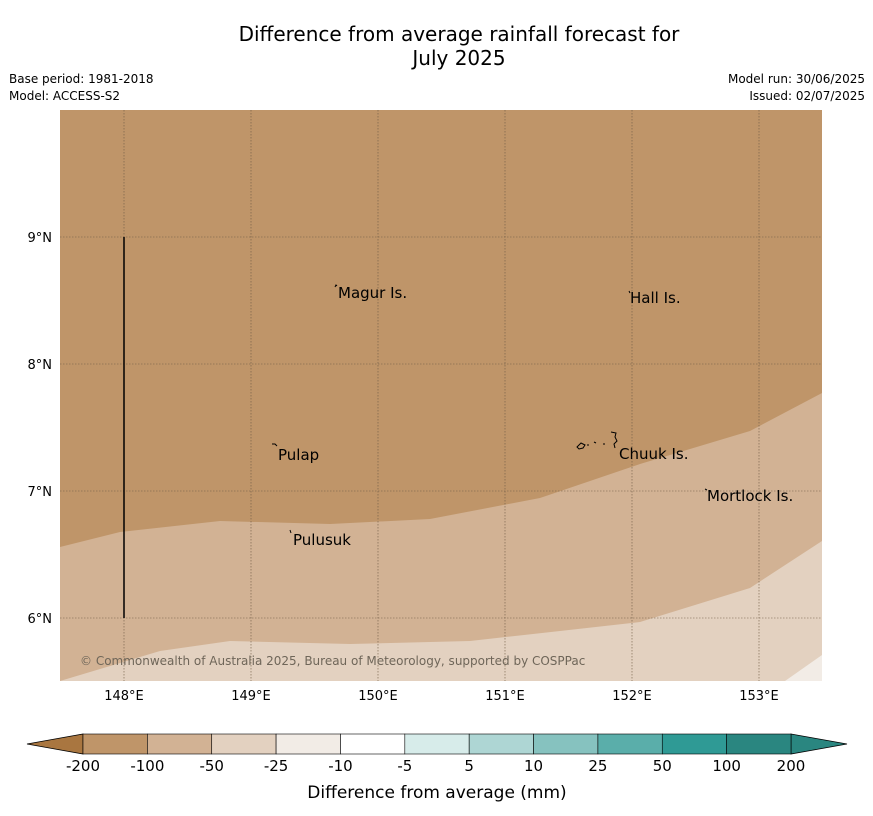  Describe the element at coordinates (807, 96) in the screenshot. I see `issued-date: Issued: 02/07/2025` at that location.